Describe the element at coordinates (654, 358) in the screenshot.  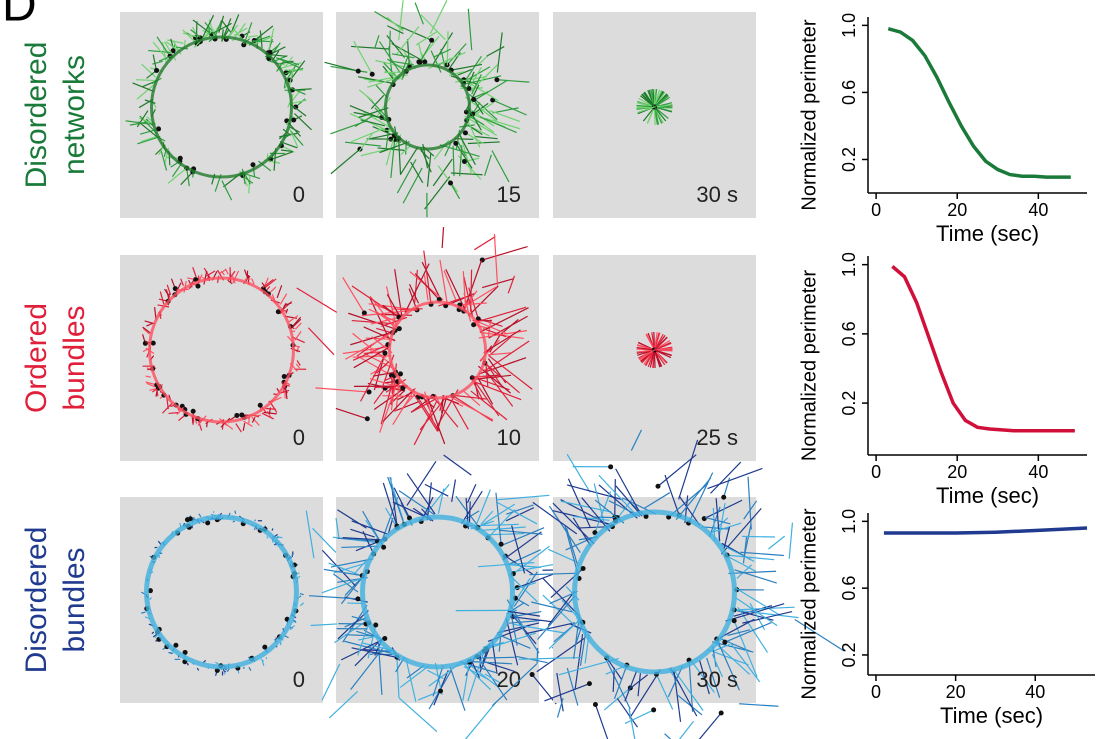
I see `snapshot` at that location.